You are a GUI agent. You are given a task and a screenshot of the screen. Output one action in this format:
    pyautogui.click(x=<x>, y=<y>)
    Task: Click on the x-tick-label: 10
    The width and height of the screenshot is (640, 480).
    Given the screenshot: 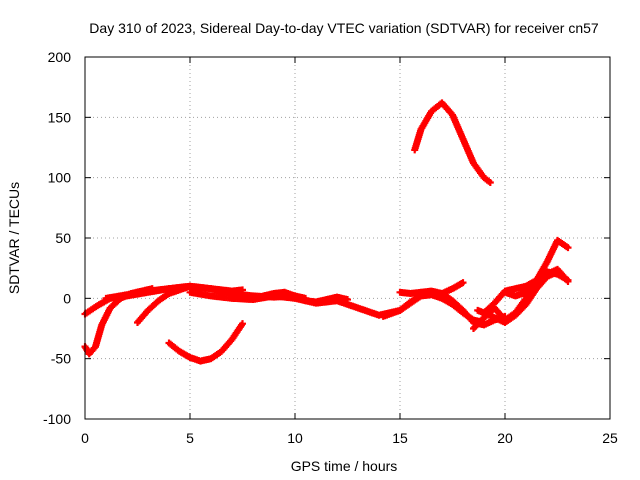 What is the action you would take?
    pyautogui.click(x=295, y=438)
    